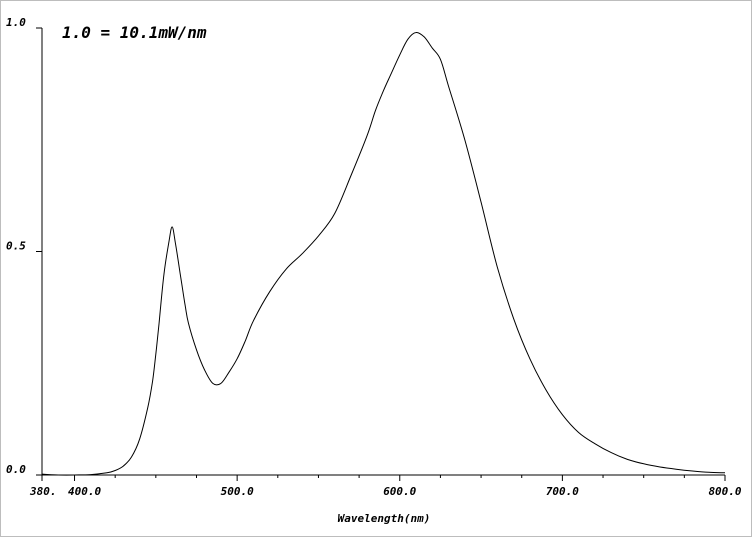  I want to click on x-tick-label: 800.0, so click(724, 491).